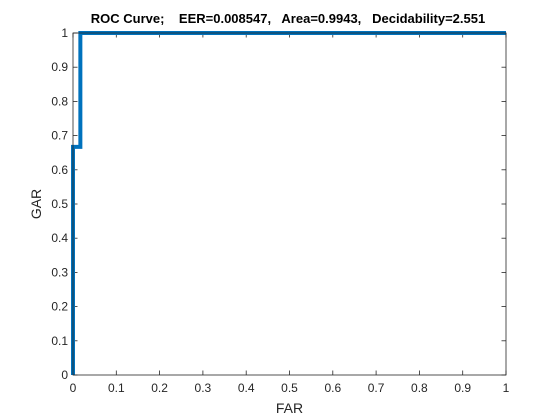 The height and width of the screenshot is (420, 560). Describe the element at coordinates (376, 388) in the screenshot. I see `x-tick-label: 0.7` at that location.